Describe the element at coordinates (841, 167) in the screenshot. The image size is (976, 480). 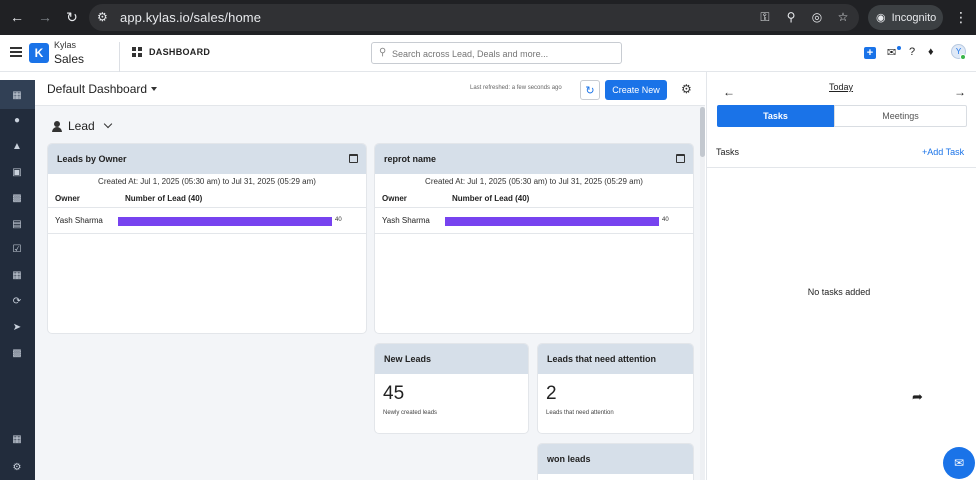
I see `divider` at that location.